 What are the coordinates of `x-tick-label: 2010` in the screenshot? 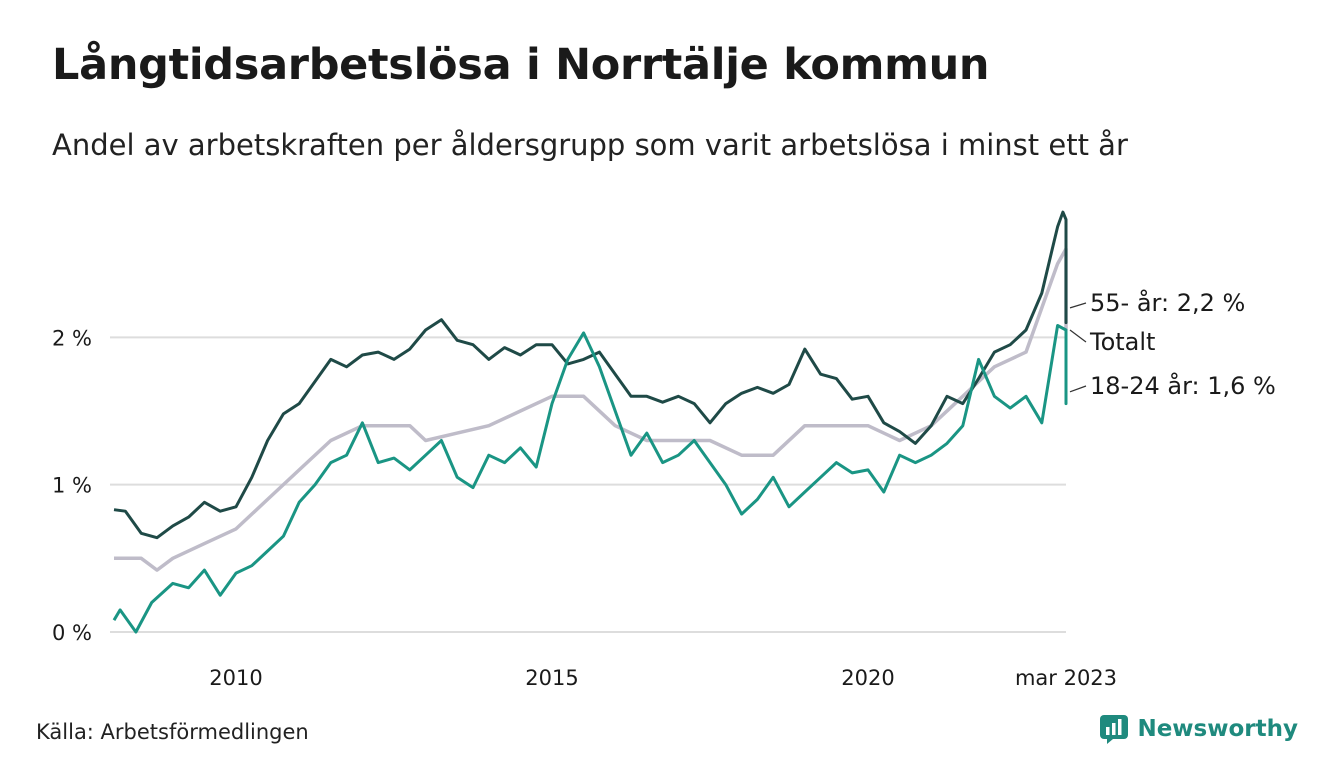 It's located at (235, 678).